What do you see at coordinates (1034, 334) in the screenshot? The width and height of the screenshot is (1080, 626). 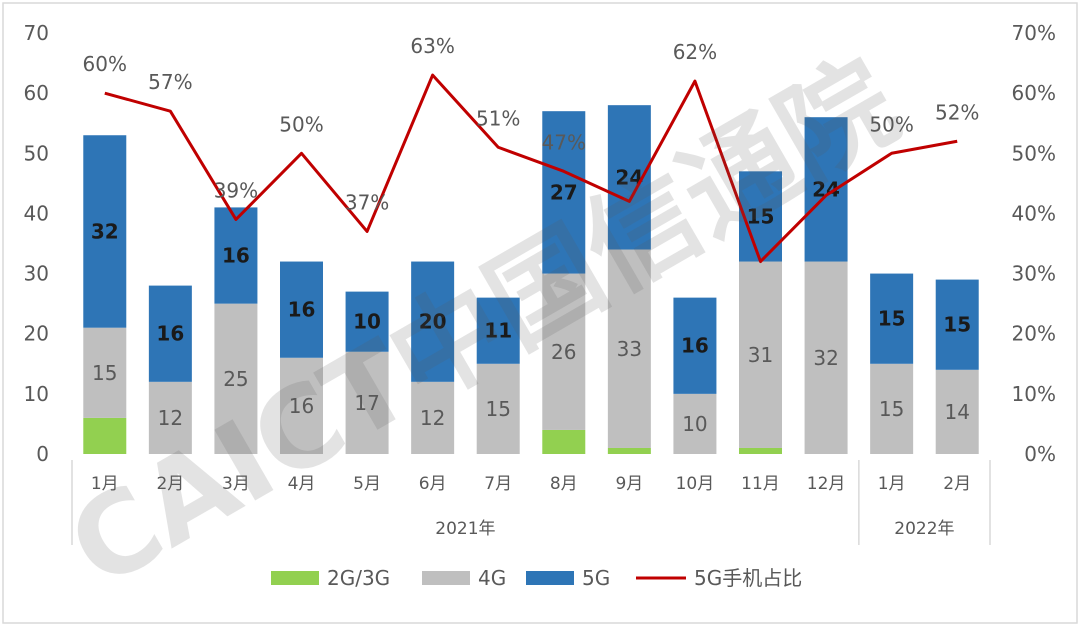 I see `y-right-tick-label: 20%` at bounding box center [1034, 334].